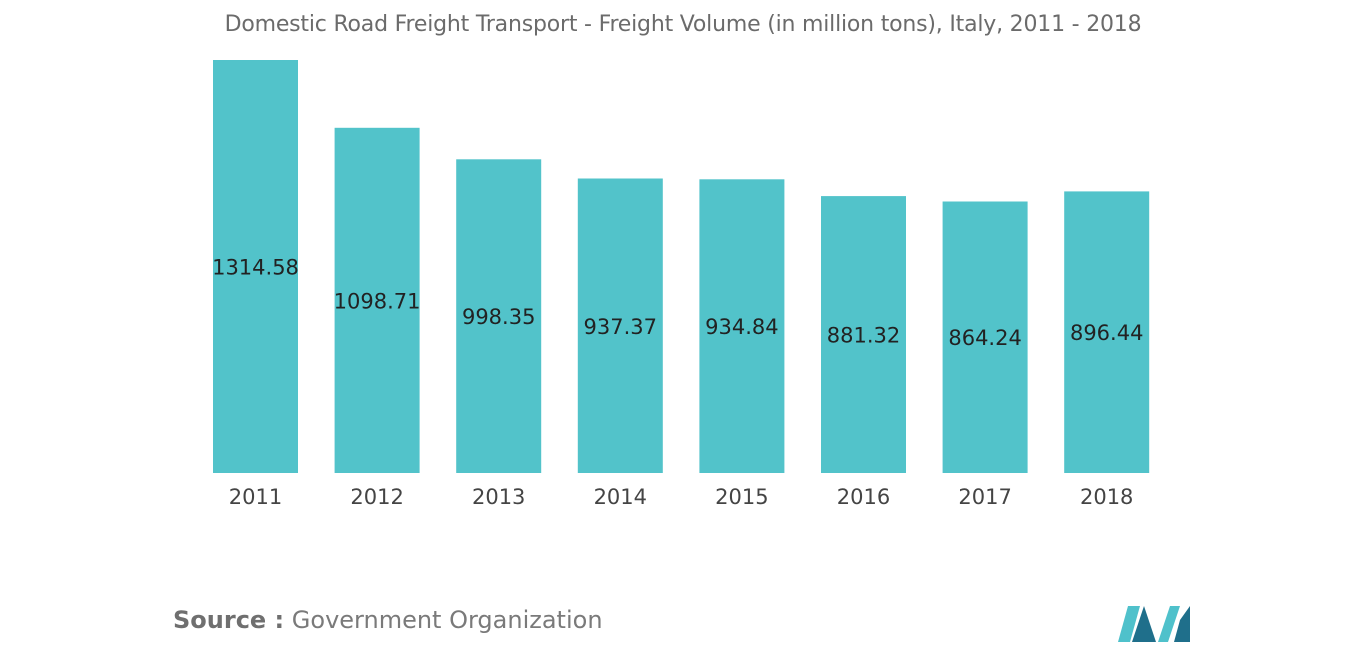 Image resolution: width=1366 pixels, height=655 pixels. What do you see at coordinates (681, 497) in the screenshot?
I see `x-axis-tick-labels: 2011 2012 2013 2014 2015 2016 2017 2018` at bounding box center [681, 497].